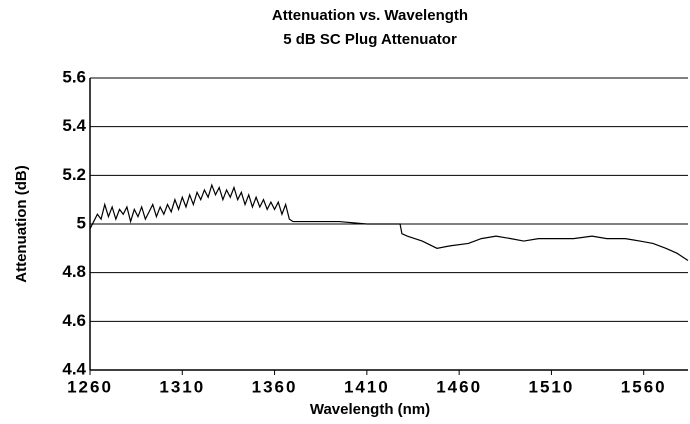  Describe the element at coordinates (552, 386) in the screenshot. I see `x-tick-label: 1510` at that location.